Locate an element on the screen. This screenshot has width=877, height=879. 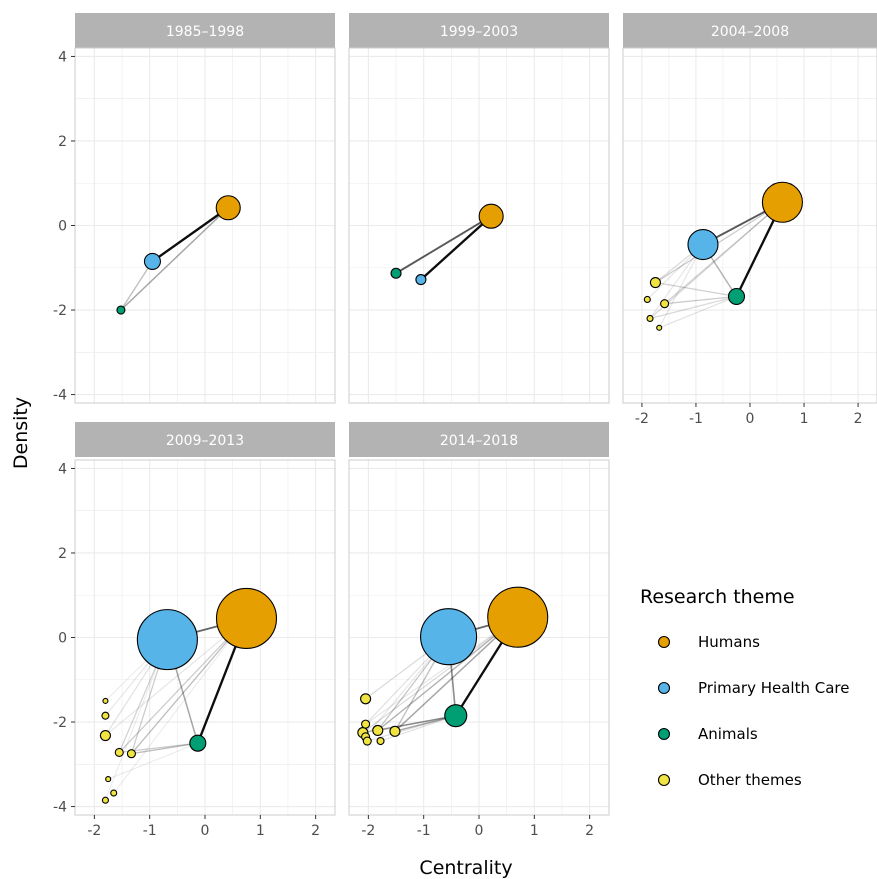
x-axis-title: Centrality is located at coordinates (465, 868).